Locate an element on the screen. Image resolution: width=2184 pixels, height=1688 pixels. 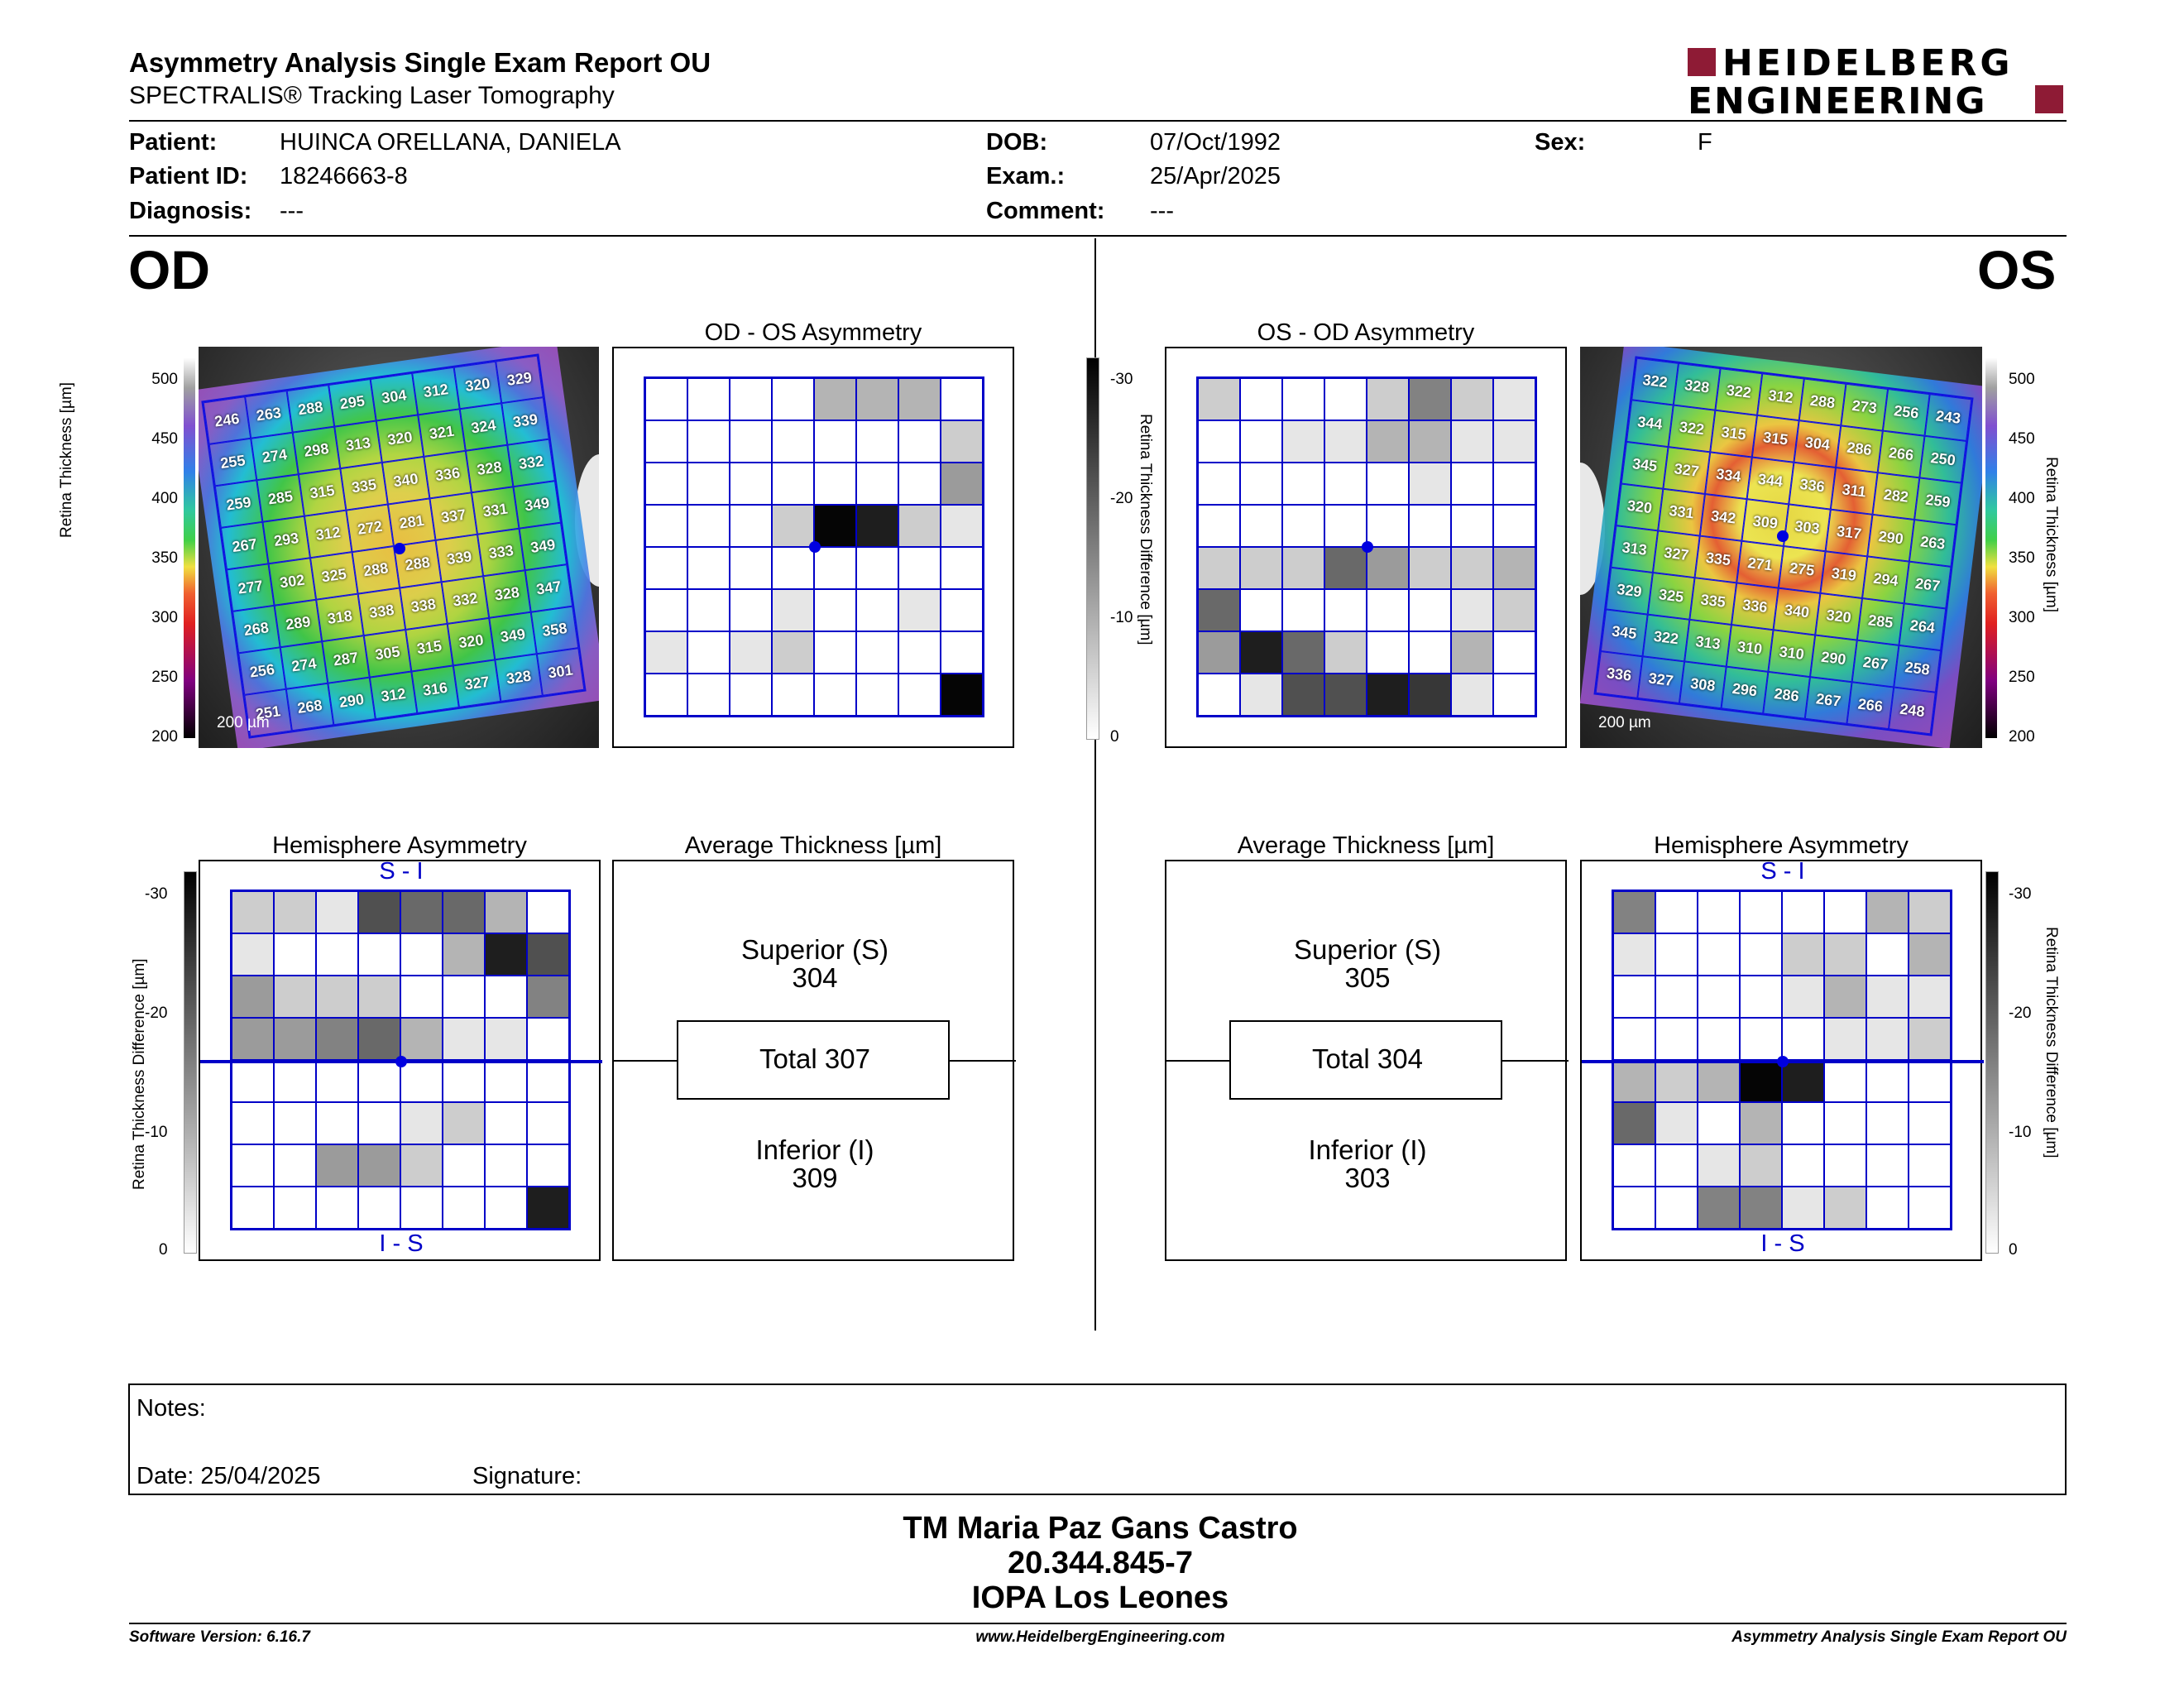
od-scale-label: 200 µm is located at coordinates (243, 722).